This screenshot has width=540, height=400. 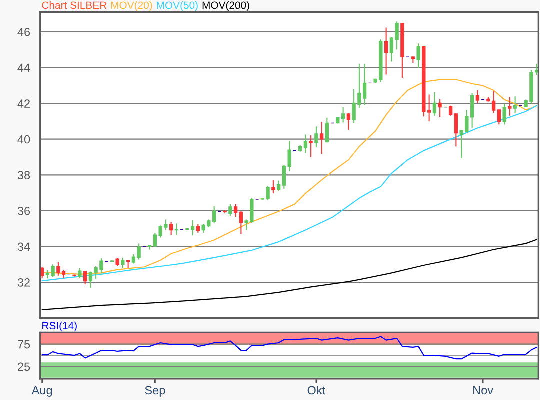 I want to click on y-tick-label: 25, so click(x=24, y=367).